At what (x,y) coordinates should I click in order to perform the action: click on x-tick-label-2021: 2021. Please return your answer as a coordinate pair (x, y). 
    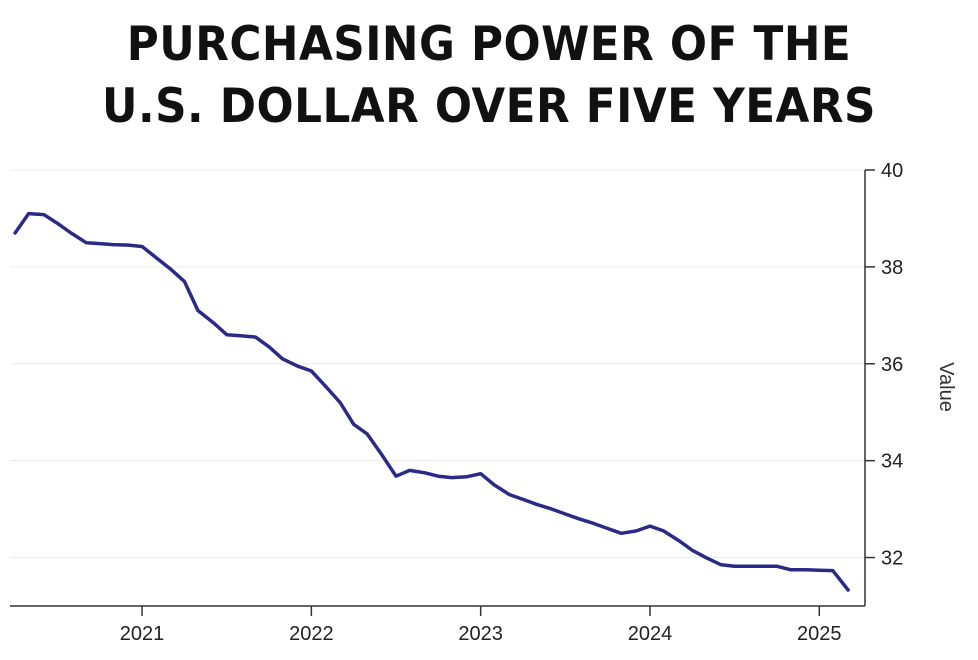
    Looking at the image, I should click on (142, 634).